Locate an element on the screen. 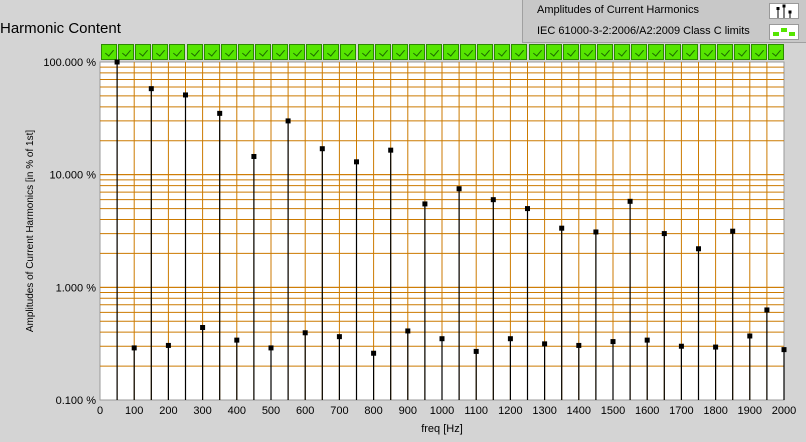 This screenshot has height=442, width=806. x-tick-label: 200 is located at coordinates (168, 411).